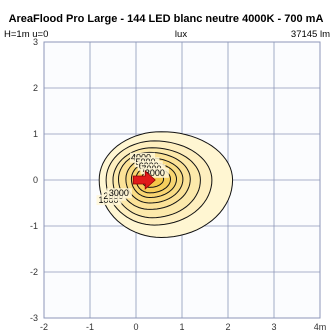 This screenshot has width=333, height=334. I want to click on x-tick-label: 1, so click(181, 327).